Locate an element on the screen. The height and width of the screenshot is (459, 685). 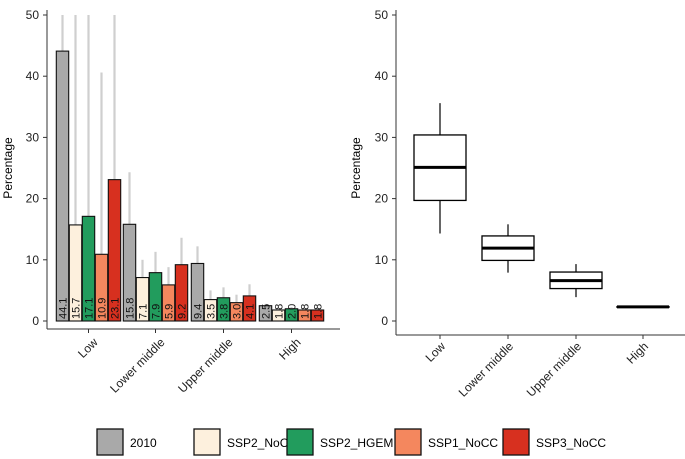
bar-value-label: 44.1 is located at coordinates (64, 308).